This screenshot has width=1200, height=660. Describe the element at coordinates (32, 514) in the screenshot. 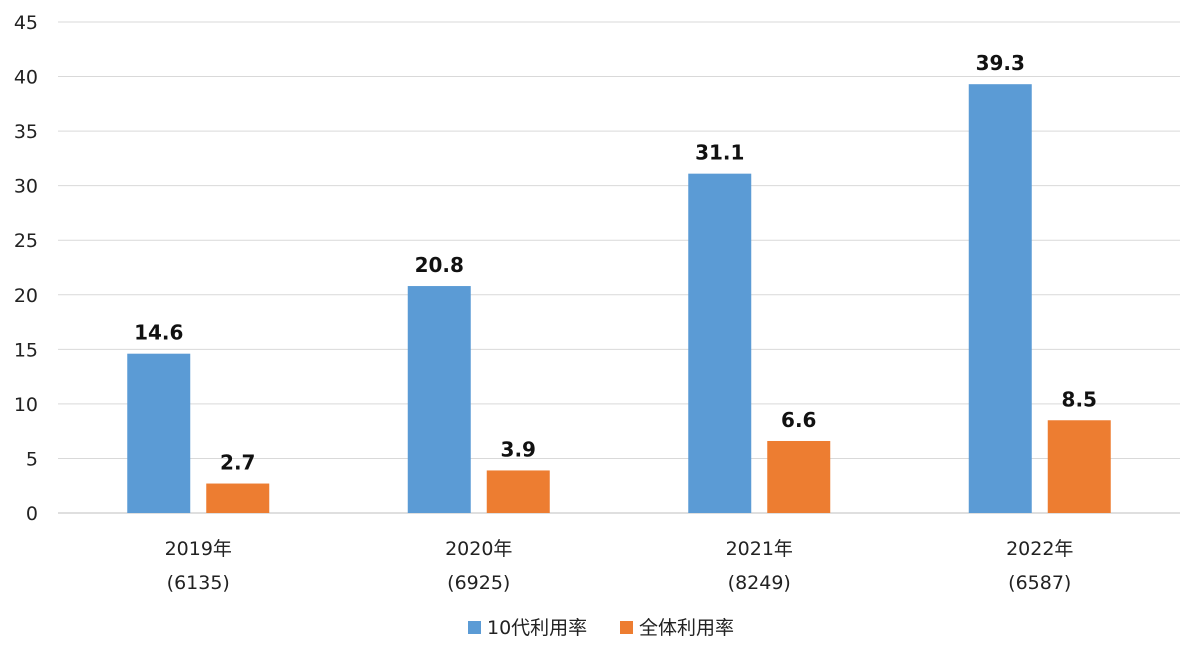

I see `y-tick-label: 0` at that location.